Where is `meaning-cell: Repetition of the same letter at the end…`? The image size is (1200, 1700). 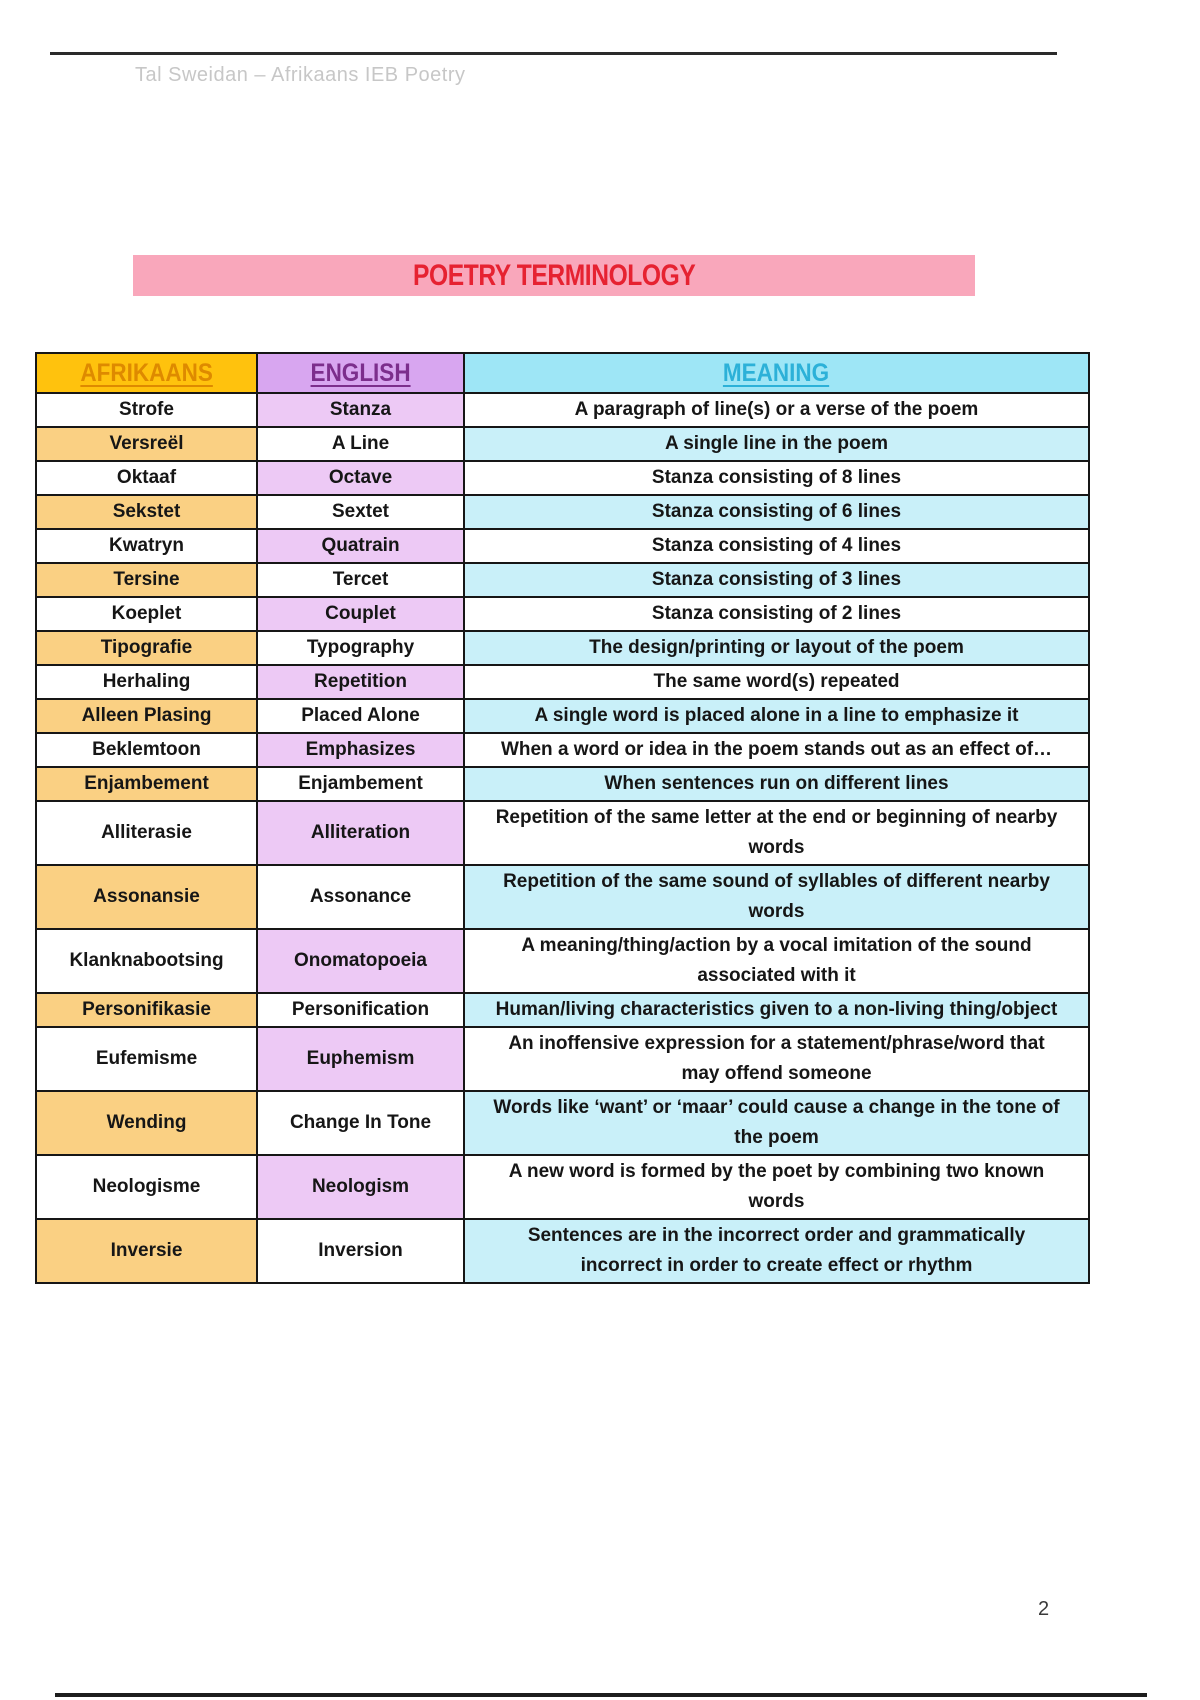 meaning-cell: Repetition of the same letter at the end… is located at coordinates (776, 833).